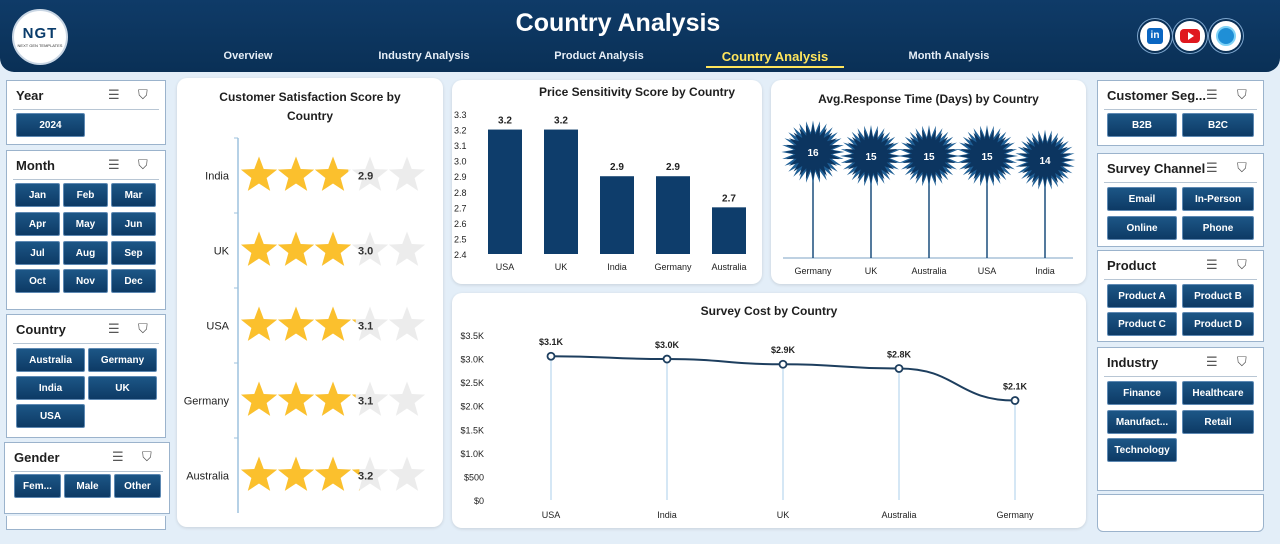 This screenshot has height=544, width=1280. Describe the element at coordinates (37, 253) in the screenshot. I see `slicer-item: Jul` at that location.